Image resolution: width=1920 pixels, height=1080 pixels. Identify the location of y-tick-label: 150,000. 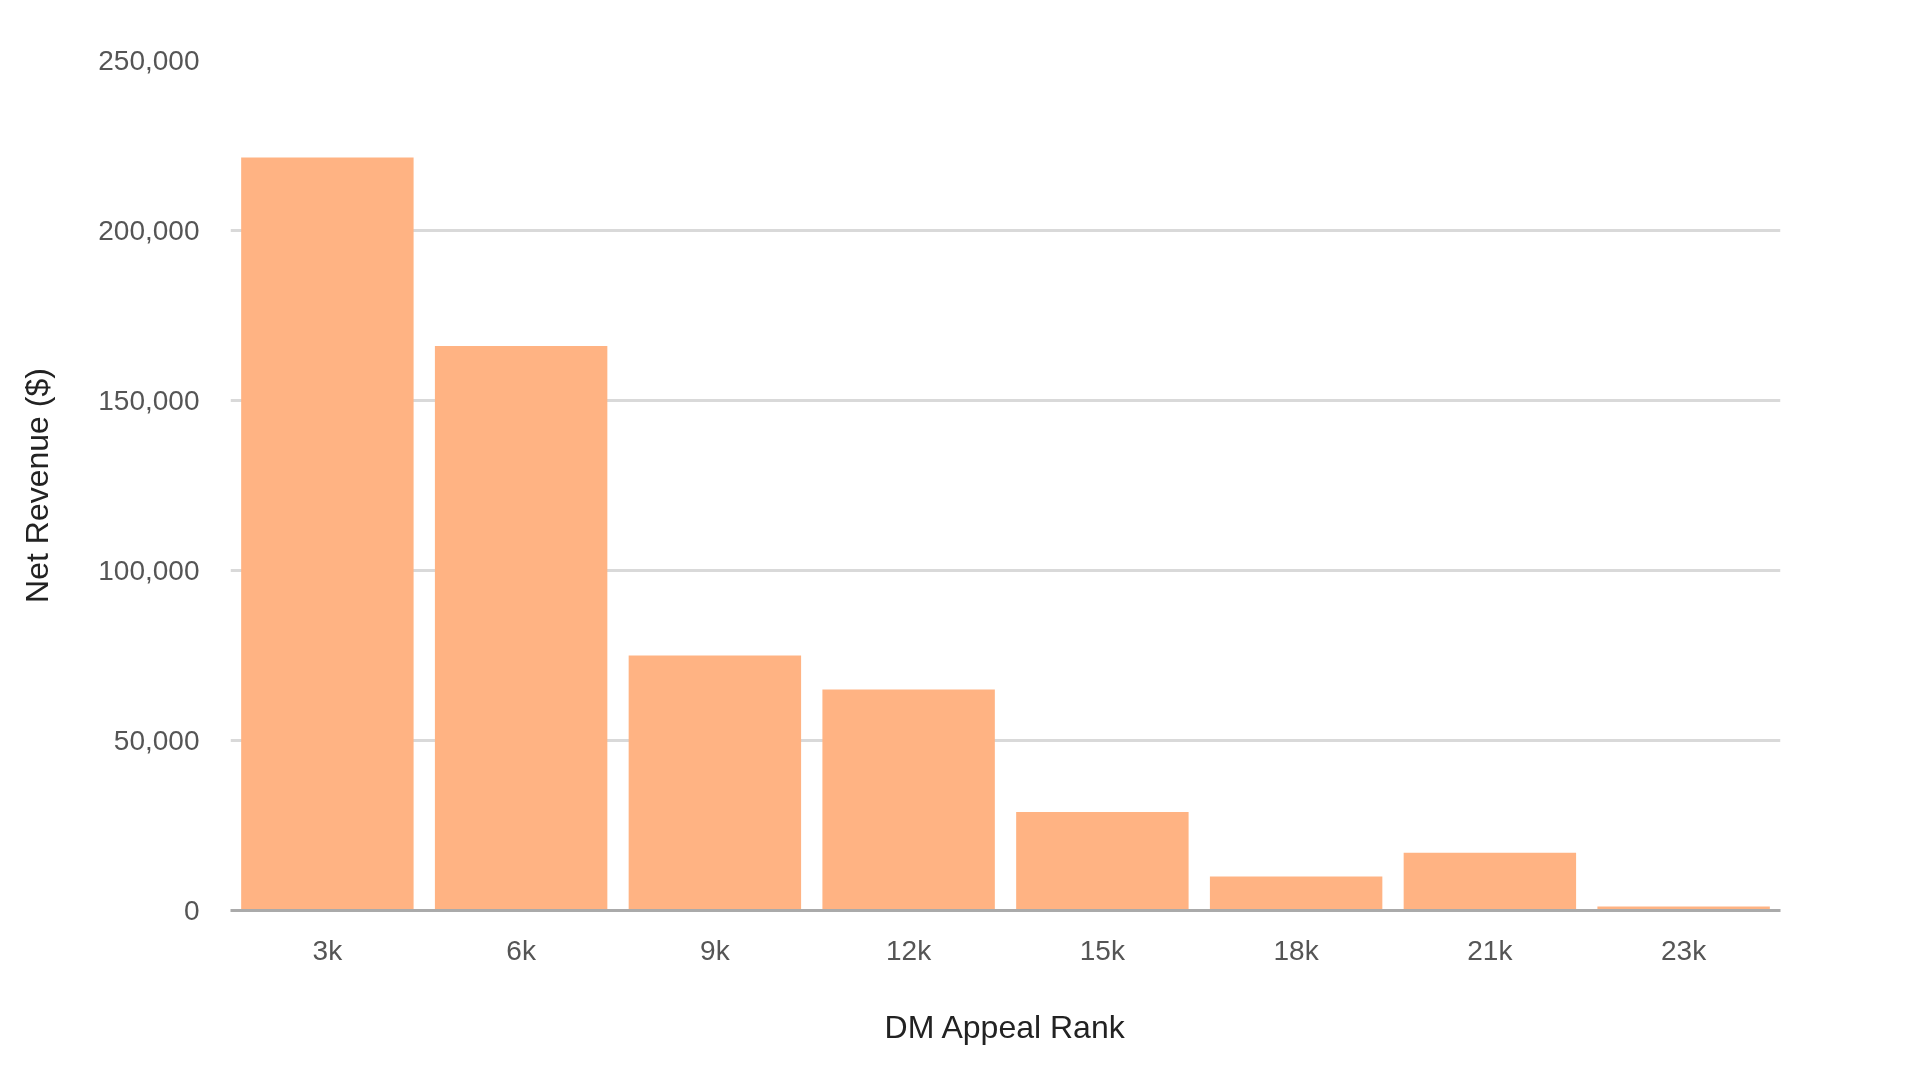
(149, 400).